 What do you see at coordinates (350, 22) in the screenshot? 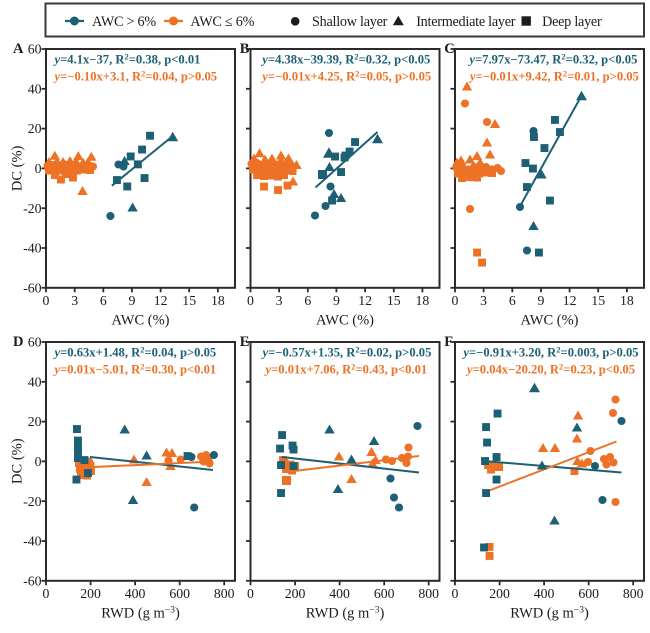
I see `svg-text: Shallow layer` at bounding box center [350, 22].